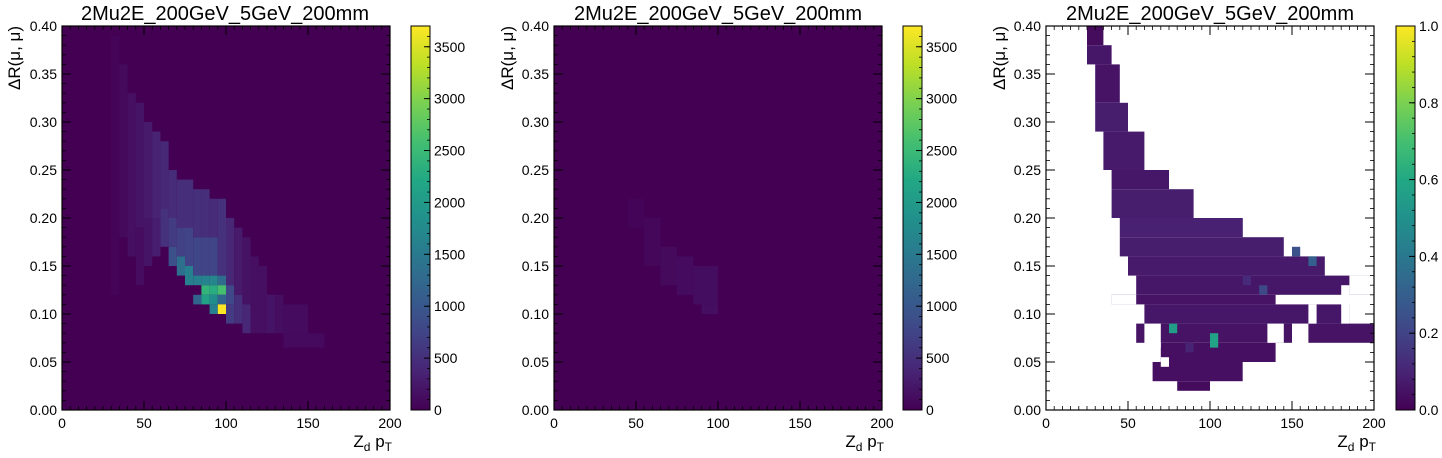  Describe the element at coordinates (999, 58) in the screenshot. I see `y-axis-label: ΔR(μ, μ)` at that location.